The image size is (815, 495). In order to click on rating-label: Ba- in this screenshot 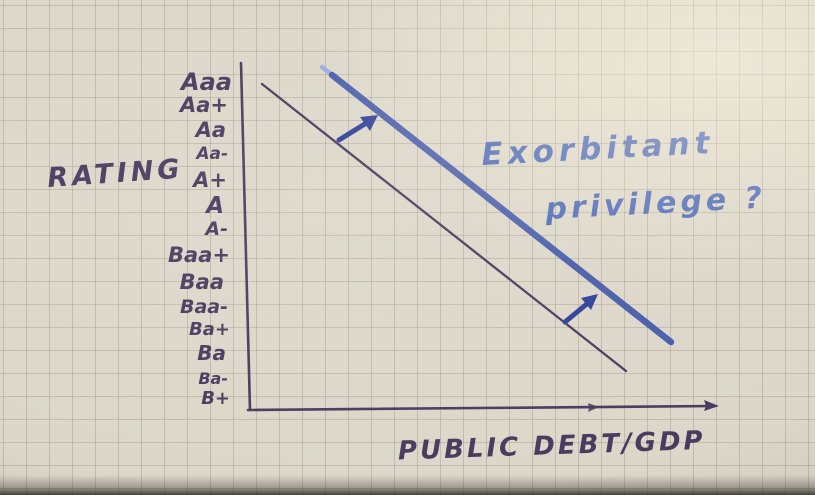, I will do `click(213, 378)`.